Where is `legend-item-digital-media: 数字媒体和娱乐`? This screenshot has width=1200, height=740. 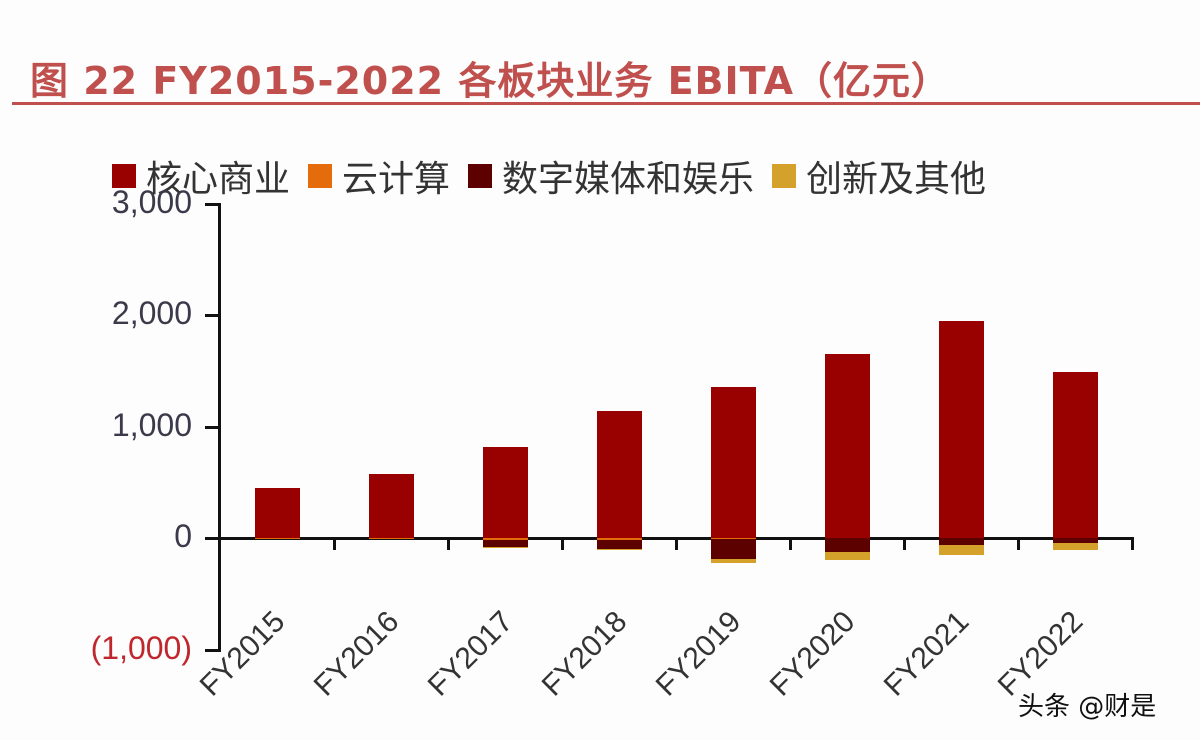
legend-item-digital-media: 数字媒体和娱乐 is located at coordinates (611, 176).